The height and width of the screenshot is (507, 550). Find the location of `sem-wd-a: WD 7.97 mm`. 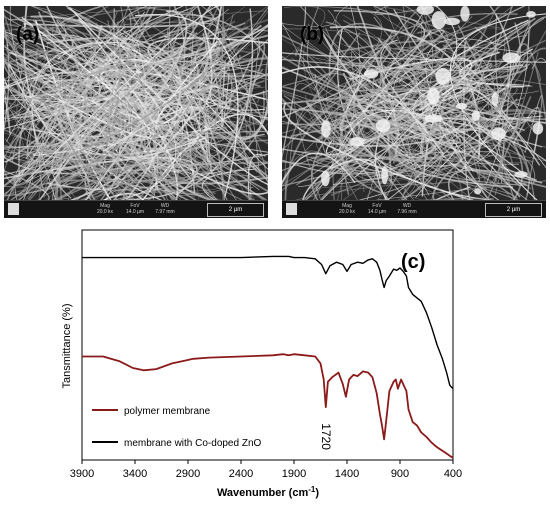

sem-wd-a: WD 7.97 mm is located at coordinates (165, 209).